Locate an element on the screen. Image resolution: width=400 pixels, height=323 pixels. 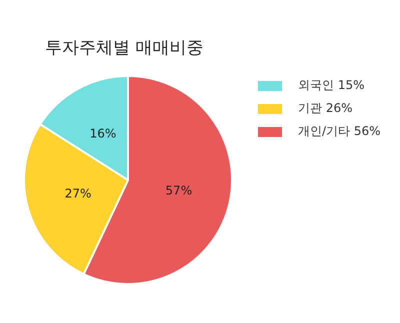
chart-title: 투자주체별 매매비중 is located at coordinates (124, 48).